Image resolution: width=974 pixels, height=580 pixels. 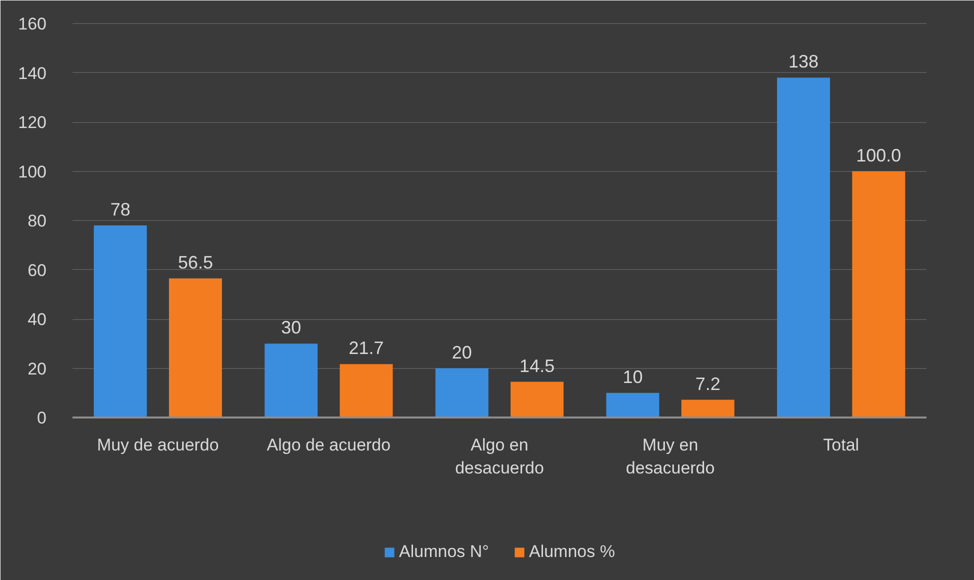 I want to click on data-label: 138, so click(x=803, y=62).